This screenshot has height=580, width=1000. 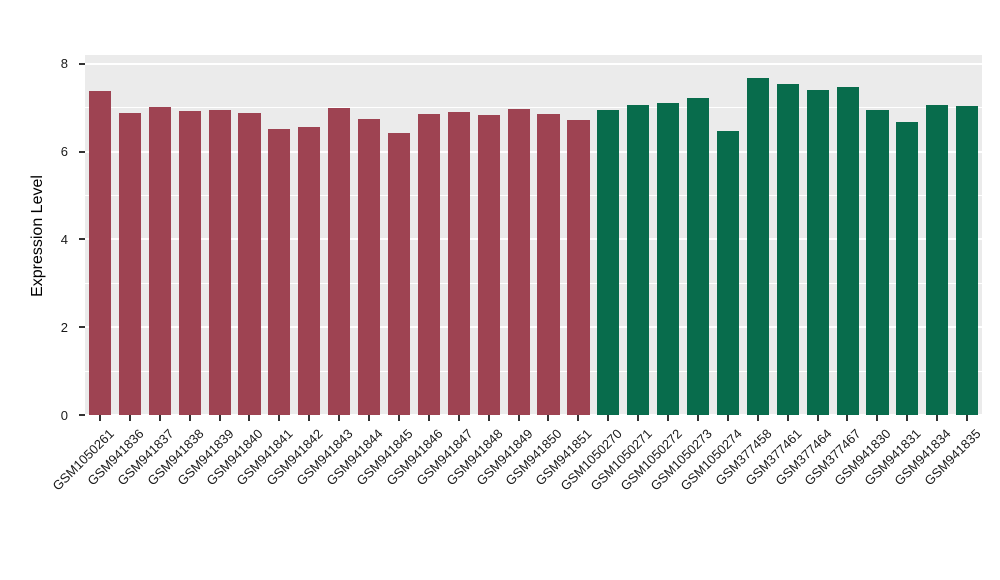 What do you see at coordinates (279, 271) in the screenshot?
I see `bar-GSM941841` at bounding box center [279, 271].